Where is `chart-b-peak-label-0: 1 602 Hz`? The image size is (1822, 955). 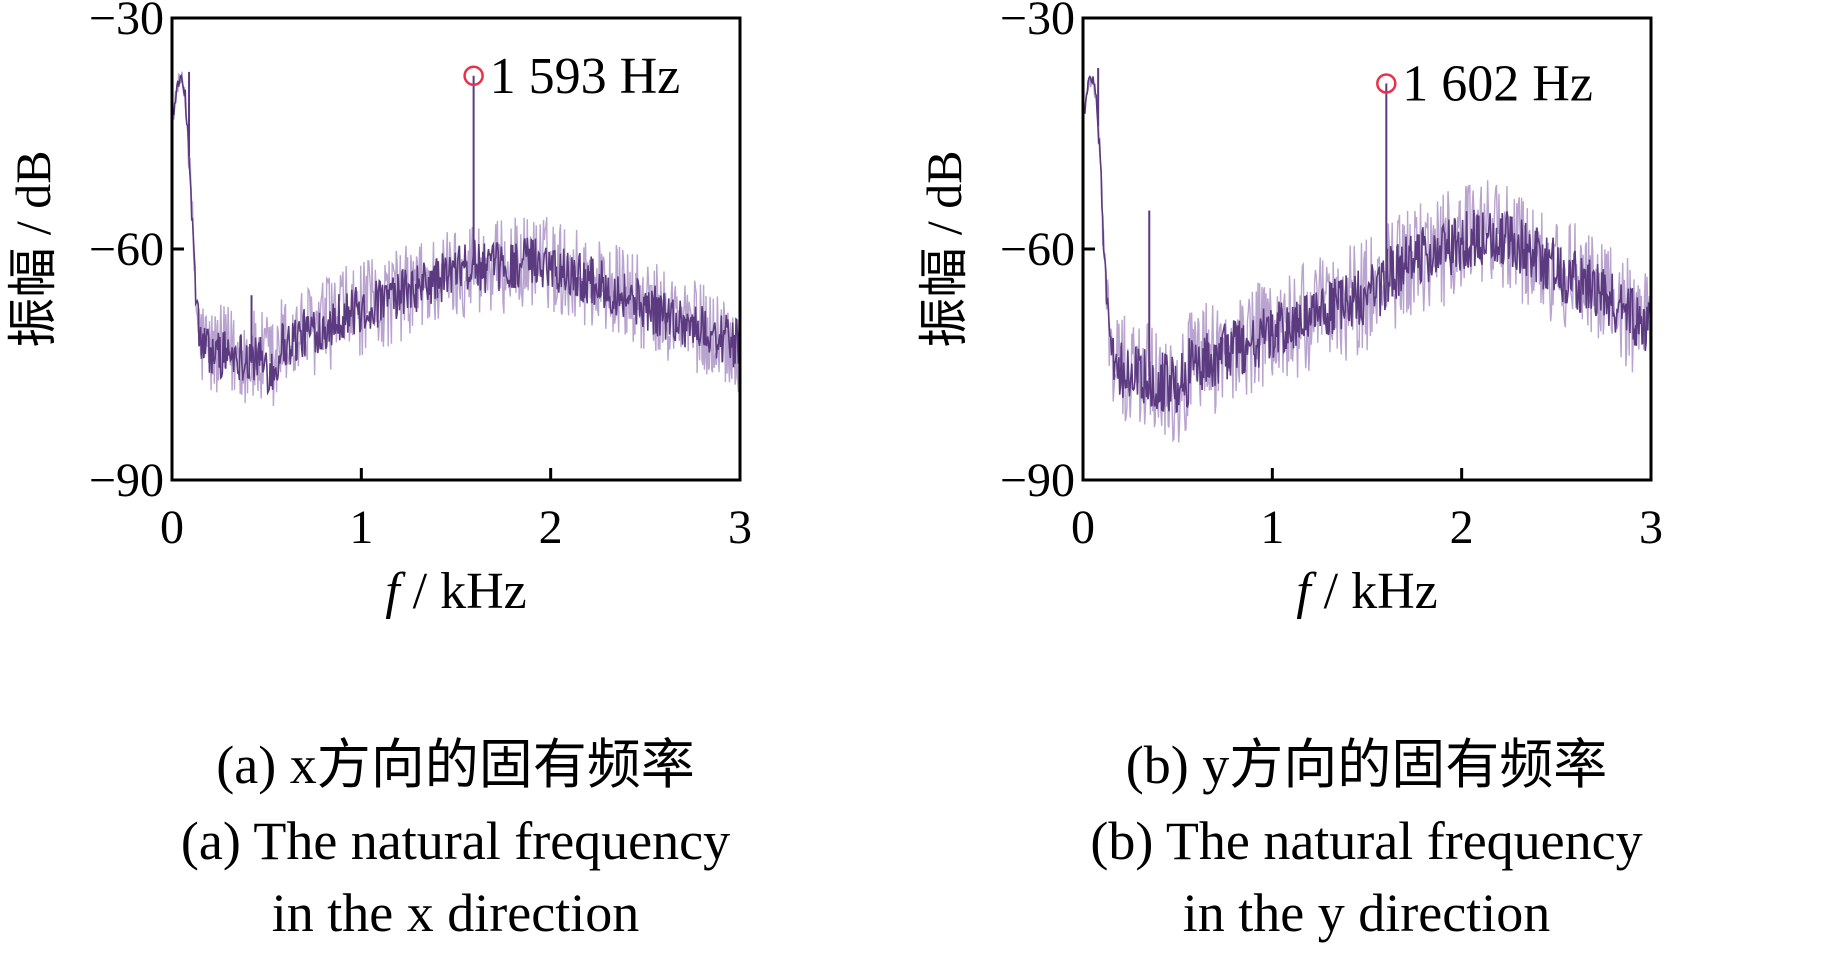
chart-b-peak-label-0: 1 602 Hz is located at coordinates (1497, 83).